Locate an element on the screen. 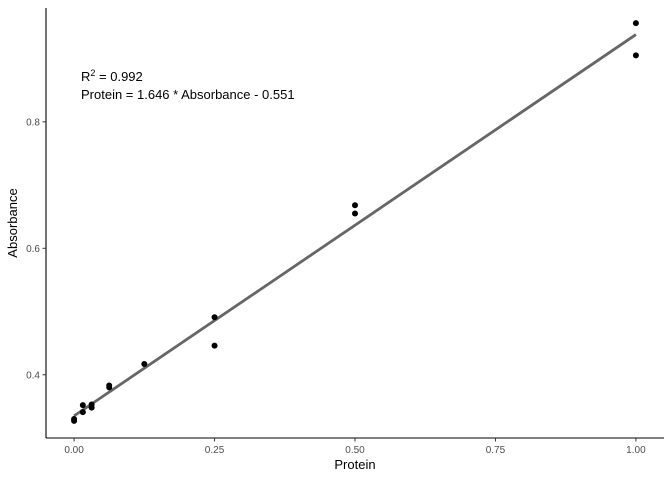 The height and width of the screenshot is (480, 672). x-axis-ticks: 0.00 0.25 0.50 0.75 1.00 is located at coordinates (355, 447).